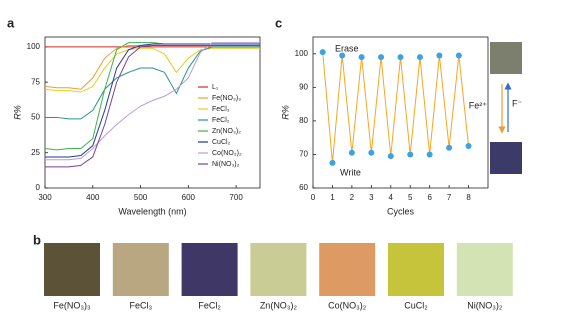 Image resolution: width=573 pixels, height=320 pixels. I want to click on legend-label: Zn(NO₃)₂, so click(226, 131).